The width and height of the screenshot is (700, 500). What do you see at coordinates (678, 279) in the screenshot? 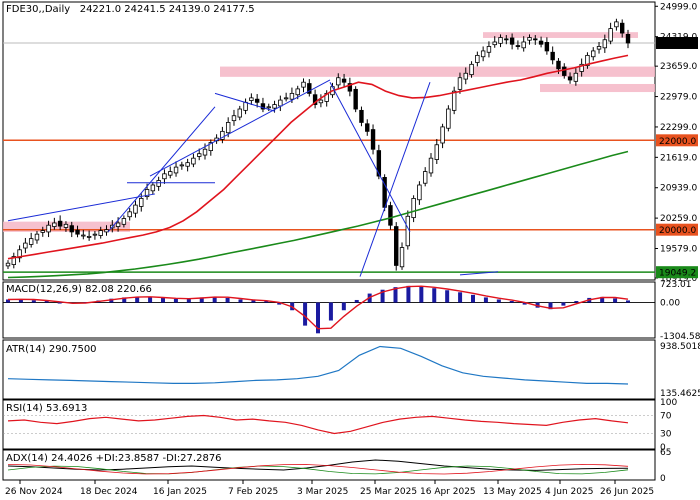
I see `price-axis-label: 18919.0` at bounding box center [678, 279].